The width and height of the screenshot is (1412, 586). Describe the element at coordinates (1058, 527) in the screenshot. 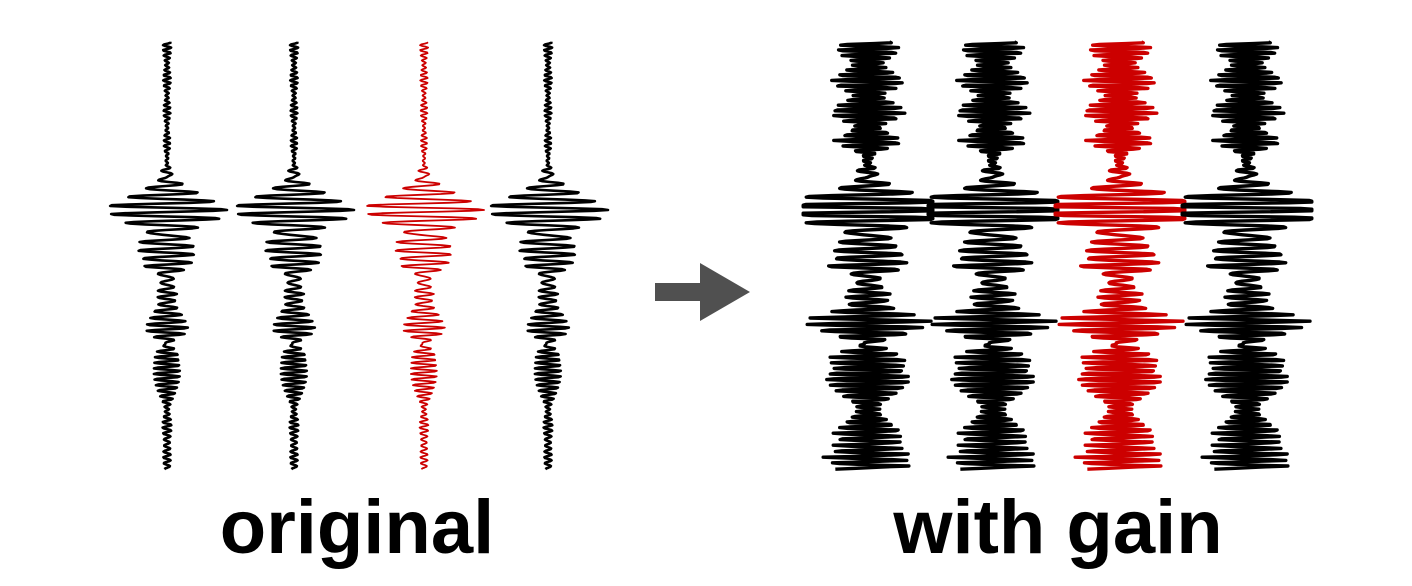

I see `with-gain-label: with gain` at that location.